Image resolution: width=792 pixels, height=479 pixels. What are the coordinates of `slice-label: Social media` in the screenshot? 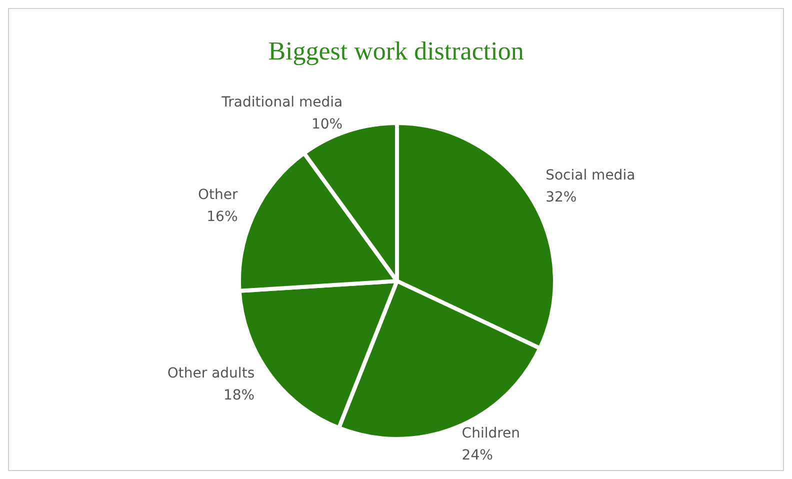 It's located at (591, 176).